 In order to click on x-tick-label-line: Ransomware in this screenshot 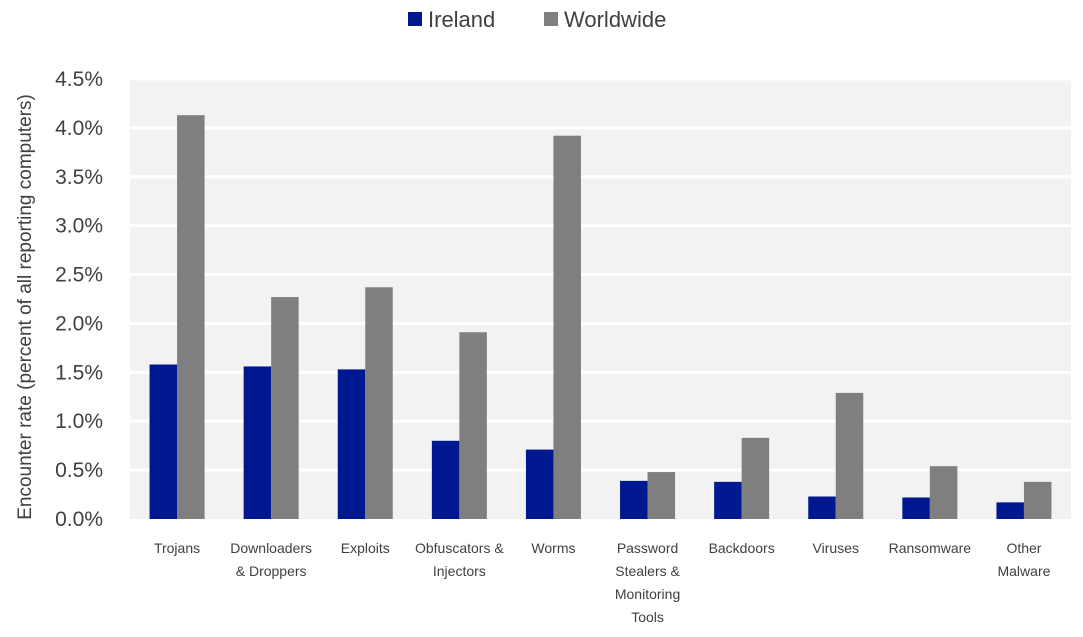, I will do `click(930, 548)`.